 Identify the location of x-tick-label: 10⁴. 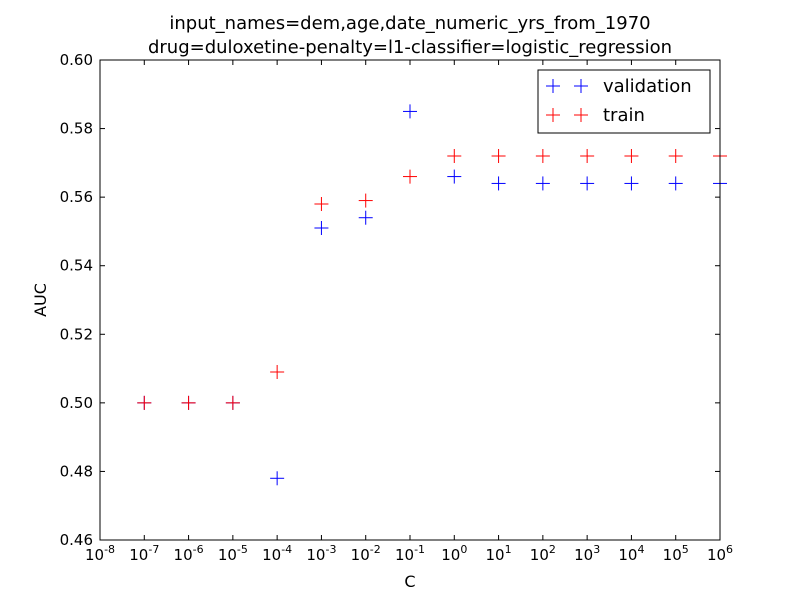
(631, 553).